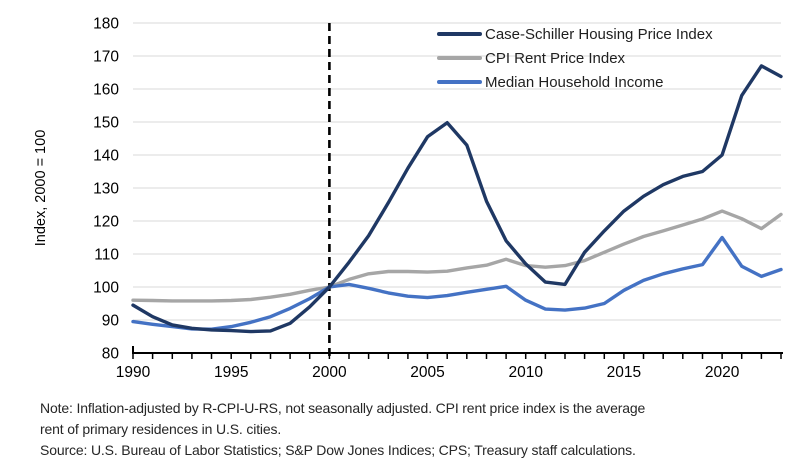 The width and height of the screenshot is (802, 474). I want to click on legend-swatch-cpi-rent, so click(459, 58).